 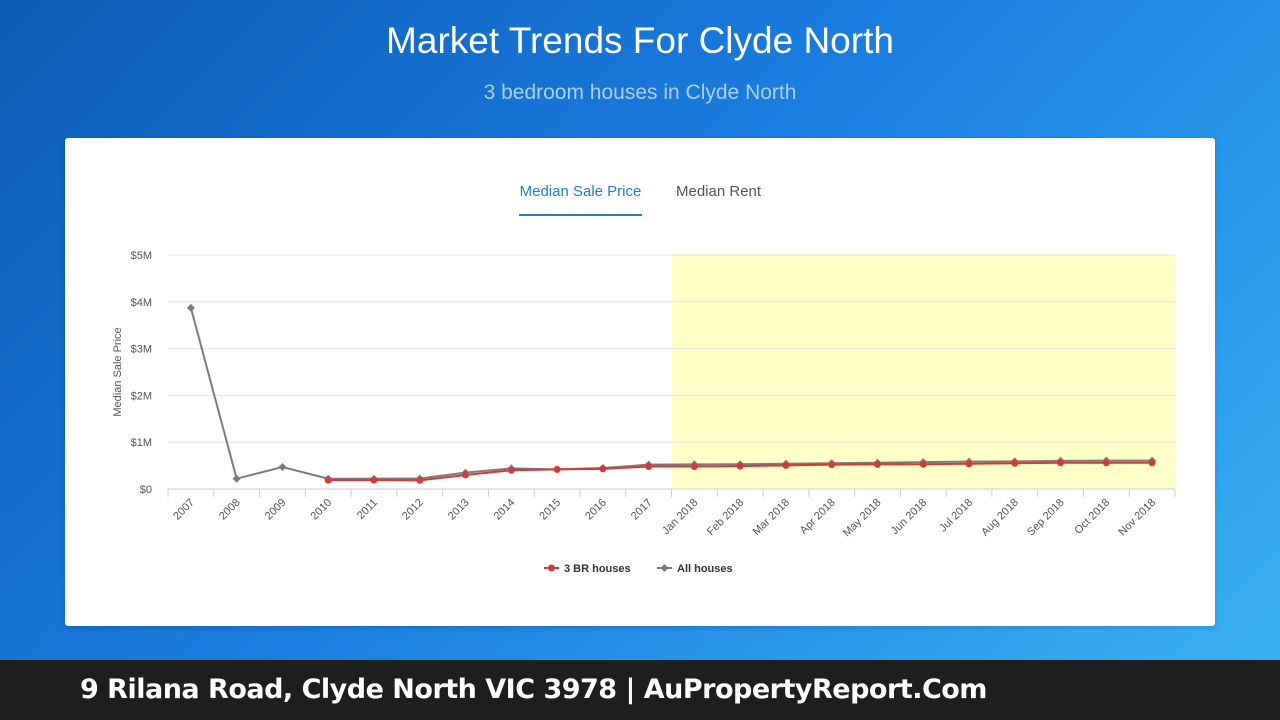 I want to click on x-tick-label: Oct 2018, so click(x=1092, y=517).